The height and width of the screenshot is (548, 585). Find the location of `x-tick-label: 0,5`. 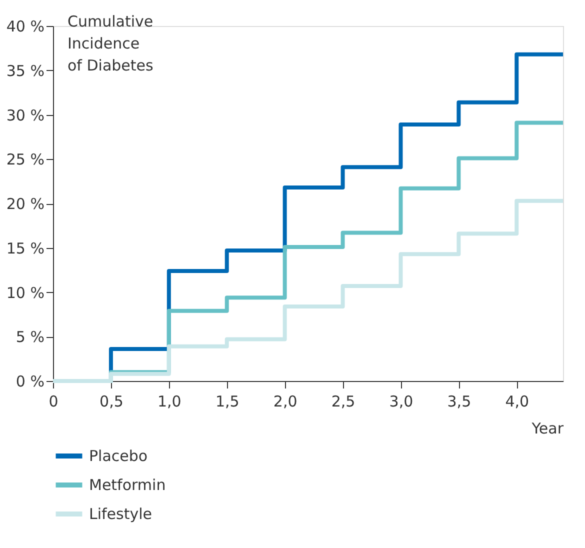

x-tick-label: 0,5 is located at coordinates (112, 401).